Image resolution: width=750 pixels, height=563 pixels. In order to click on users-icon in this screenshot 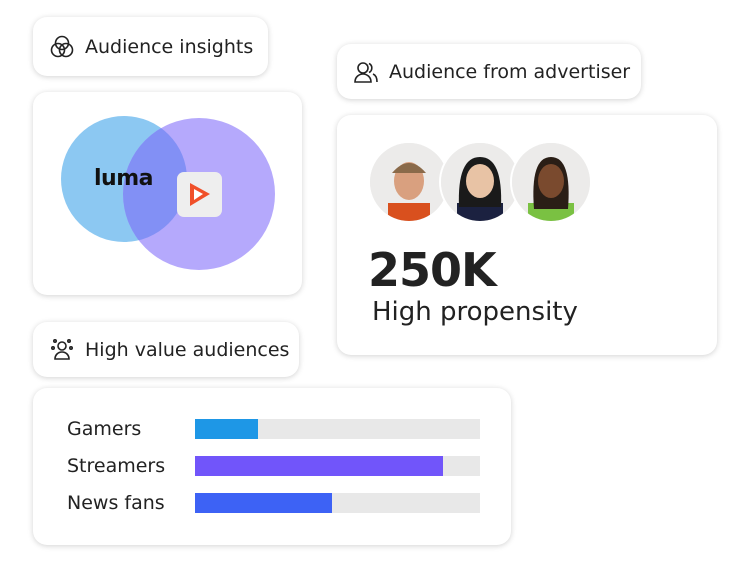, I will do `click(366, 72)`.